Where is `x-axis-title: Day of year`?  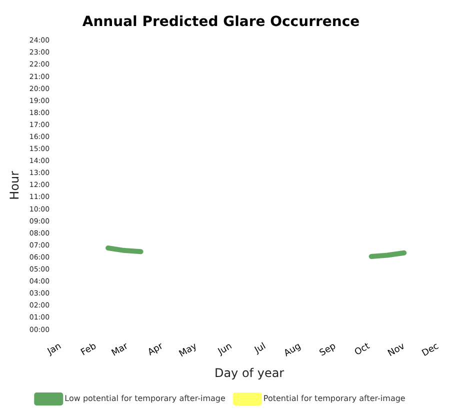 x-axis-title: Day of year is located at coordinates (249, 373).